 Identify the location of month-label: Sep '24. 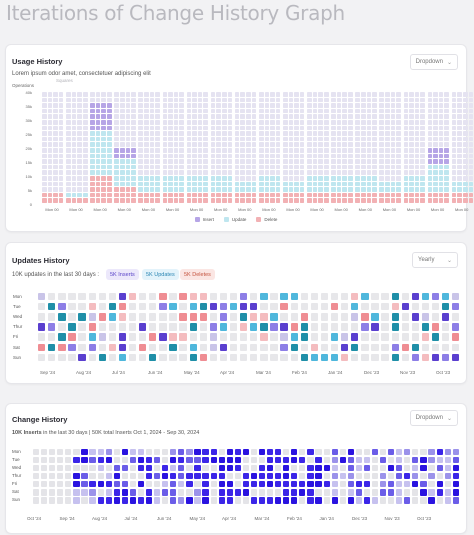
(67, 518).